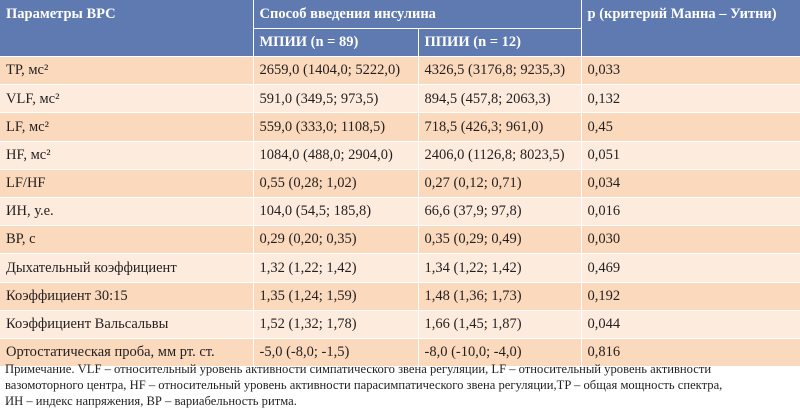 This screenshot has width=800, height=410. What do you see at coordinates (500, 240) in the screenshot?
I see `cell-ppii: 0,35 (0,29; 0,49)` at bounding box center [500, 240].